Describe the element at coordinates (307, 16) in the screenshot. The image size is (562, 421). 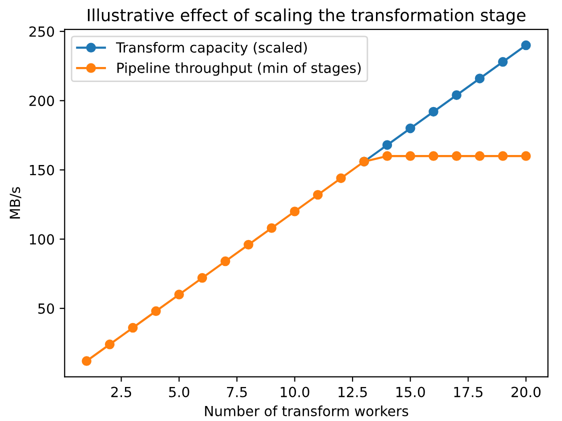
I see `chart-title: Illustrative effect of scaling the transformation stage` at that location.